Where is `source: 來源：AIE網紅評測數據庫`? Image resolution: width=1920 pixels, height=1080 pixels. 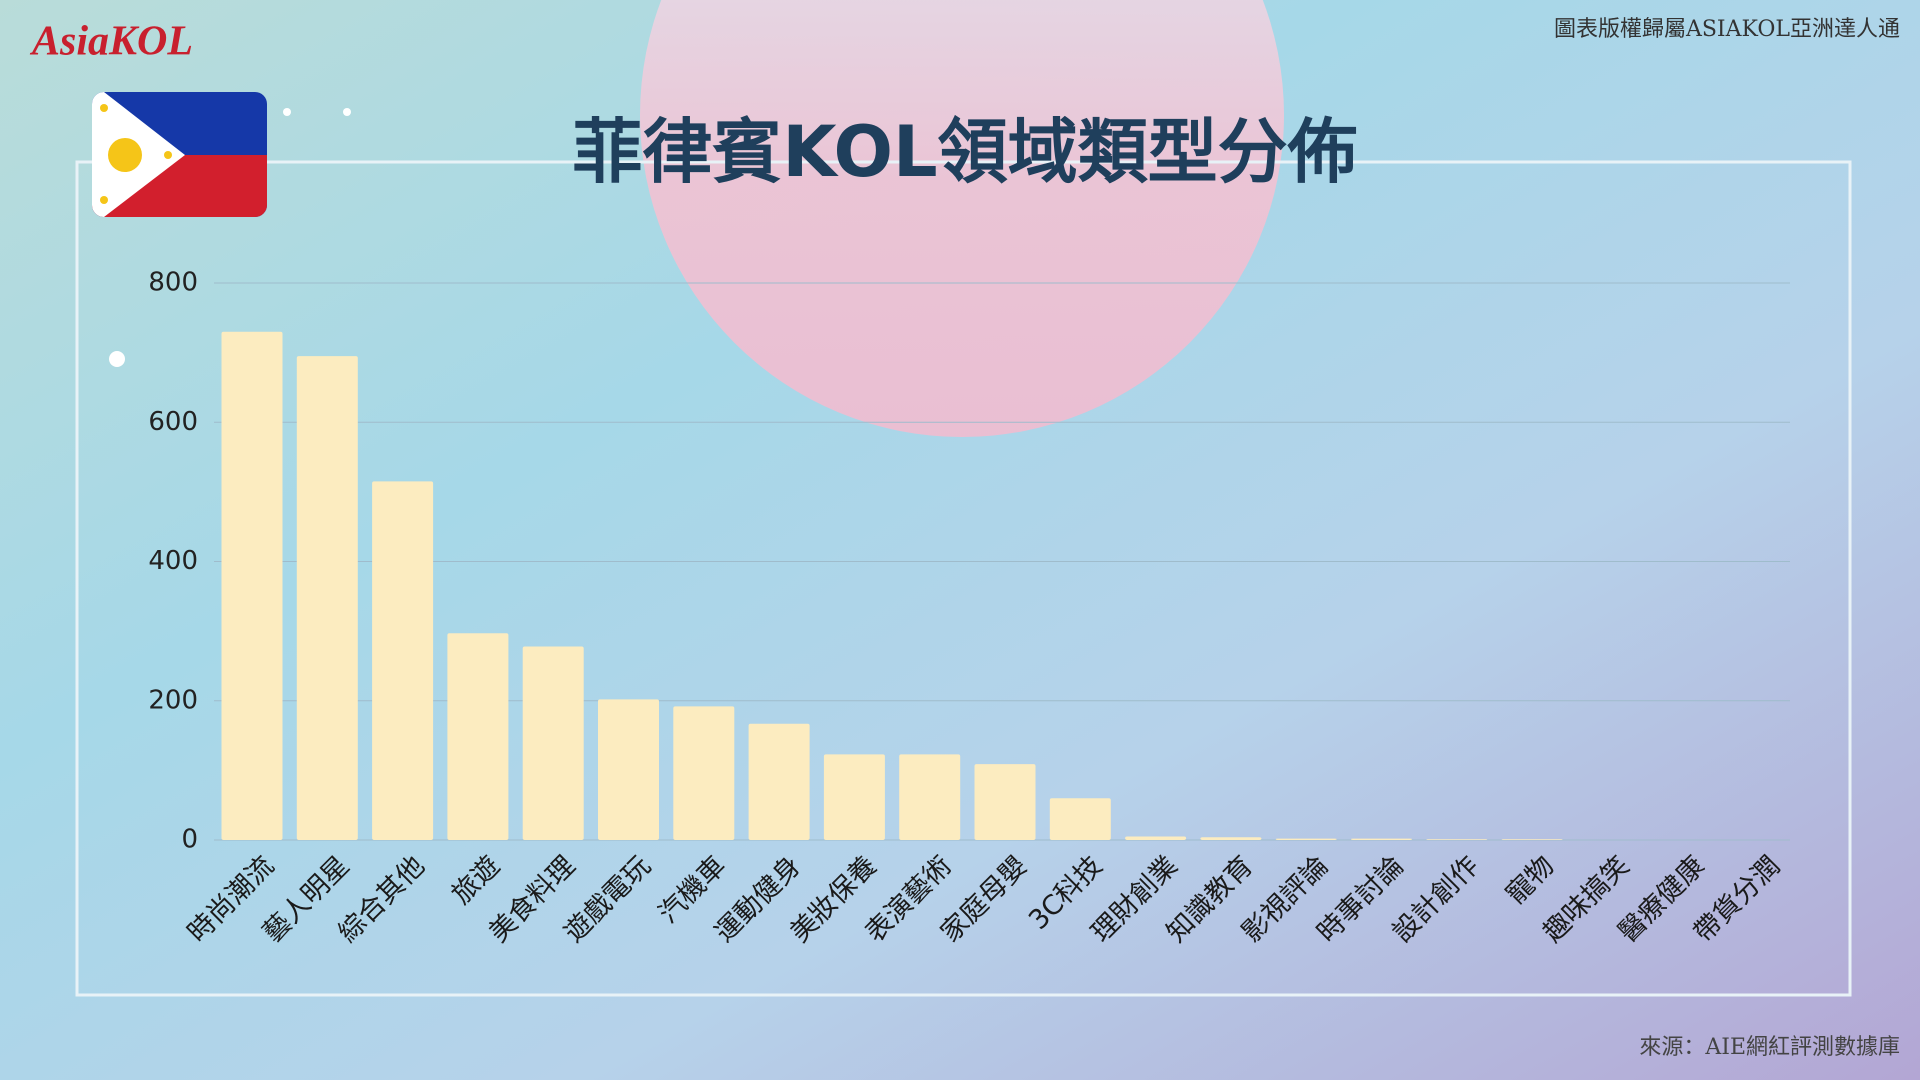
source: 來源：AIE網紅評測數據庫 is located at coordinates (1769, 1047).